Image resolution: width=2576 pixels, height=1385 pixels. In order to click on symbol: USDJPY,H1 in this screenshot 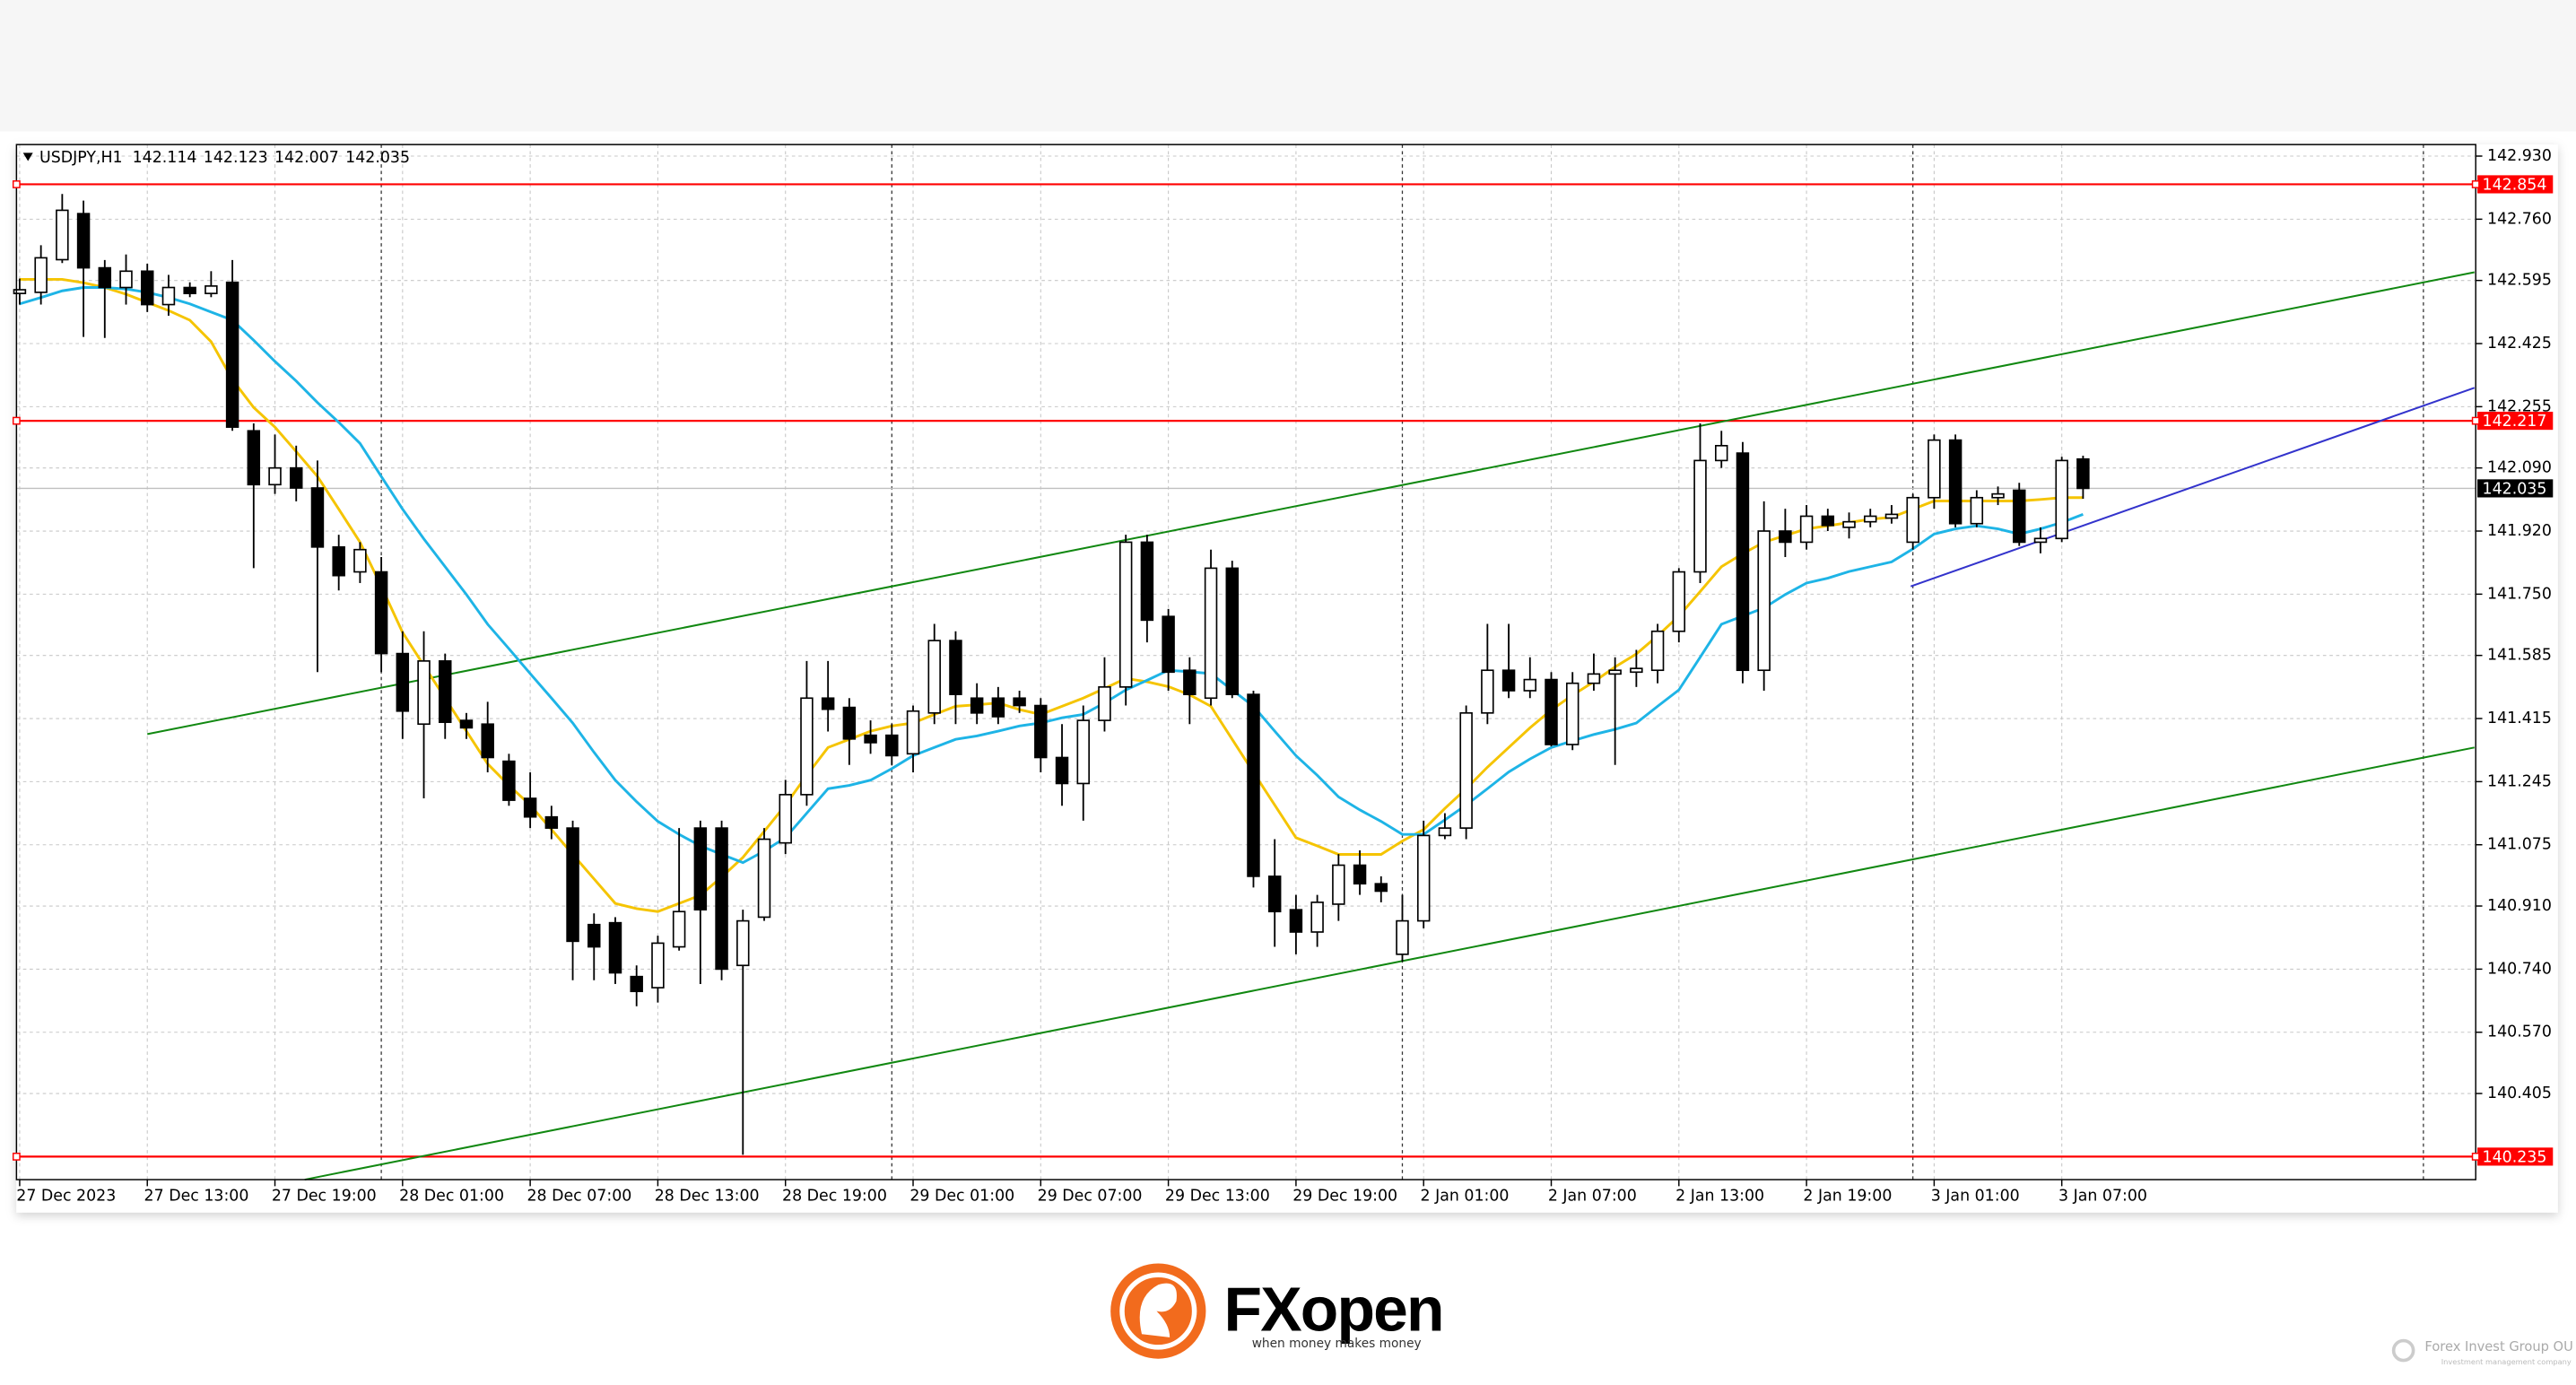, I will do `click(81, 158)`.